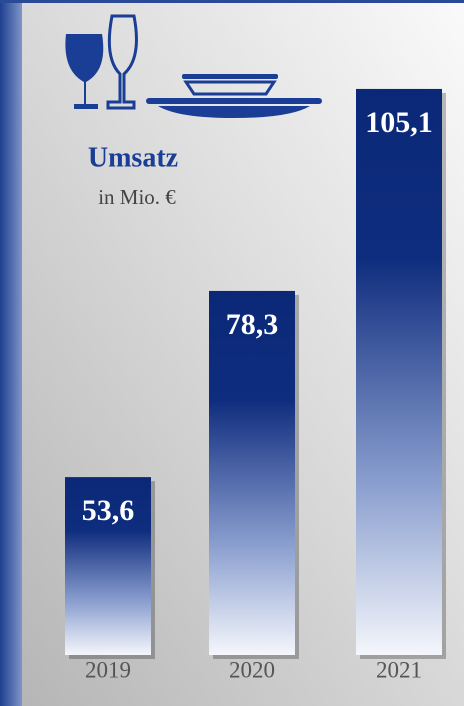 Image resolution: width=464 pixels, height=706 pixels. I want to click on side-border, so click(11, 353).